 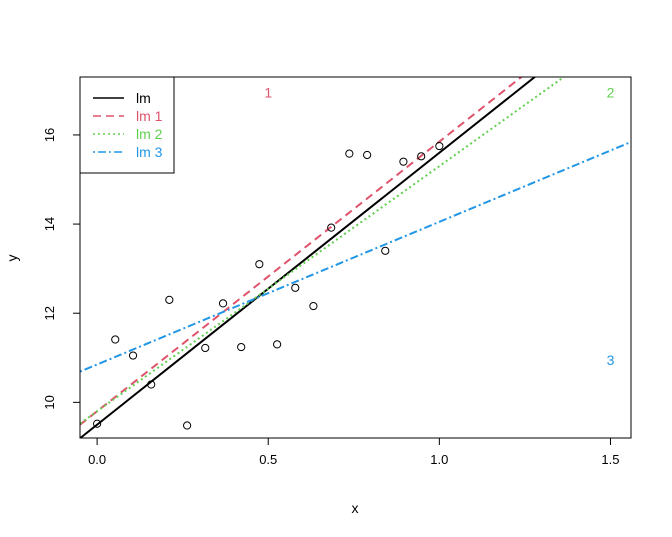 I want to click on annotation-label: 1, so click(x=268, y=93).